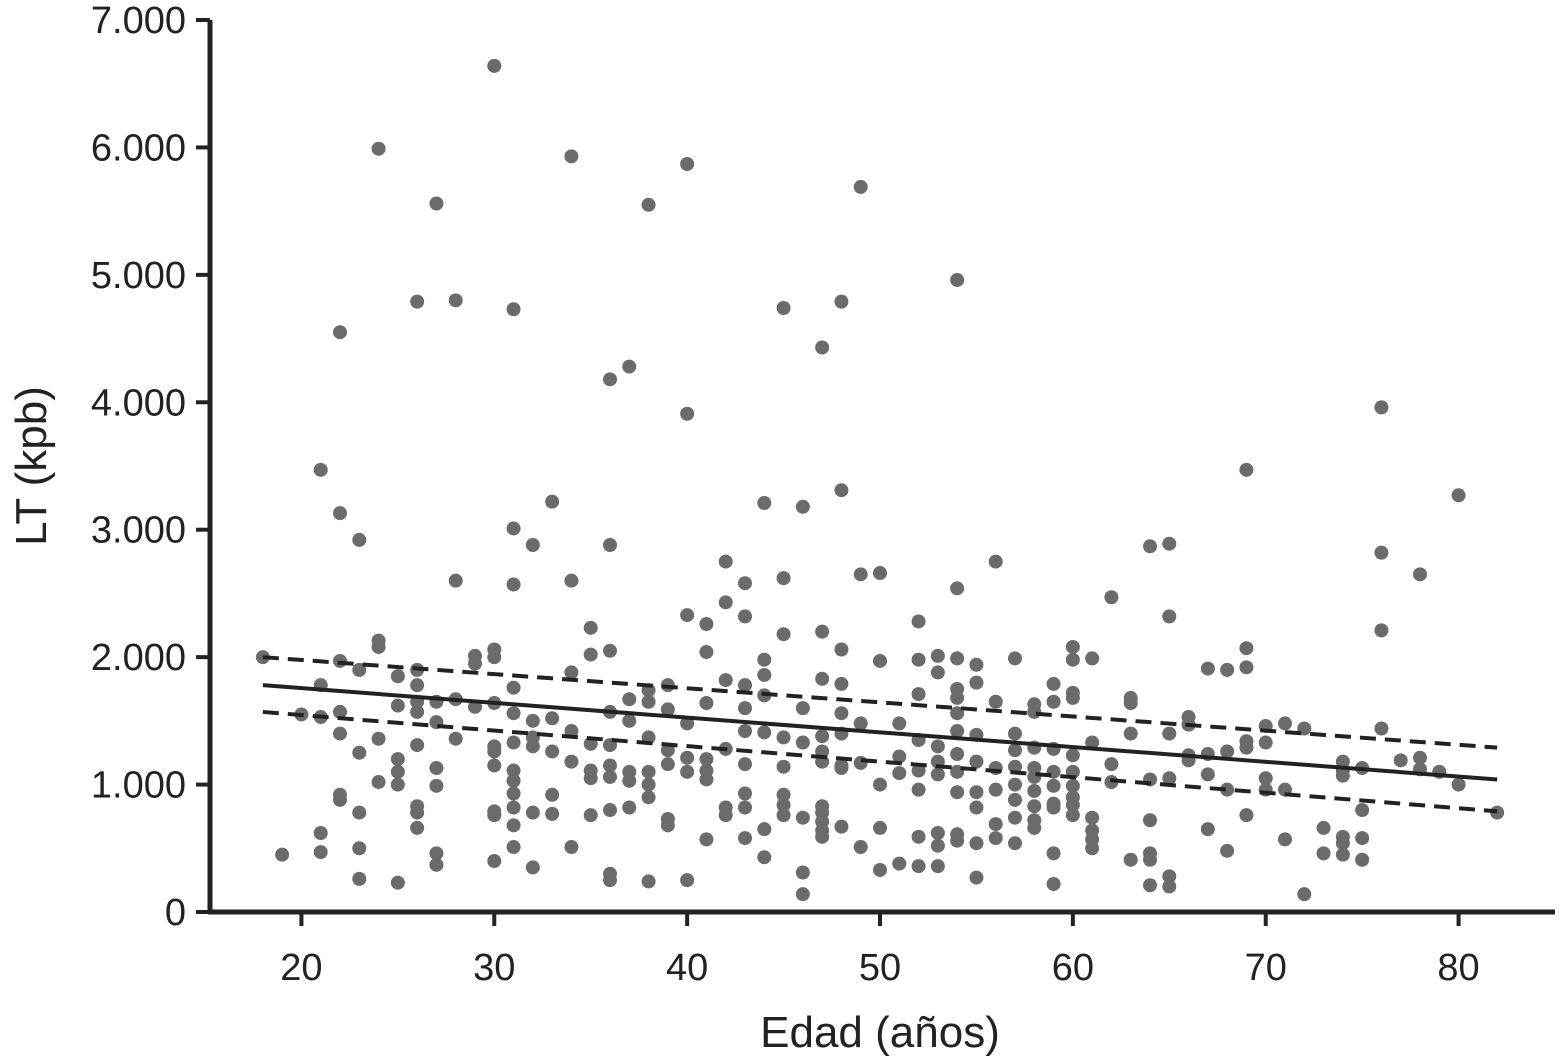  I want to click on x-tick-label: 50, so click(880, 968).